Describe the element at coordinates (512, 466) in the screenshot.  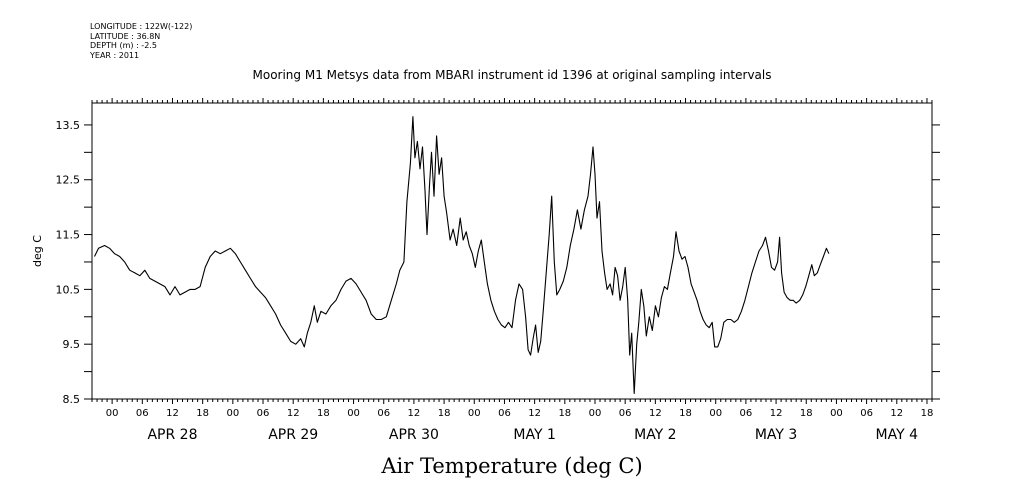
I see `x-axis-title: Air Temperature (deg C)` at that location.